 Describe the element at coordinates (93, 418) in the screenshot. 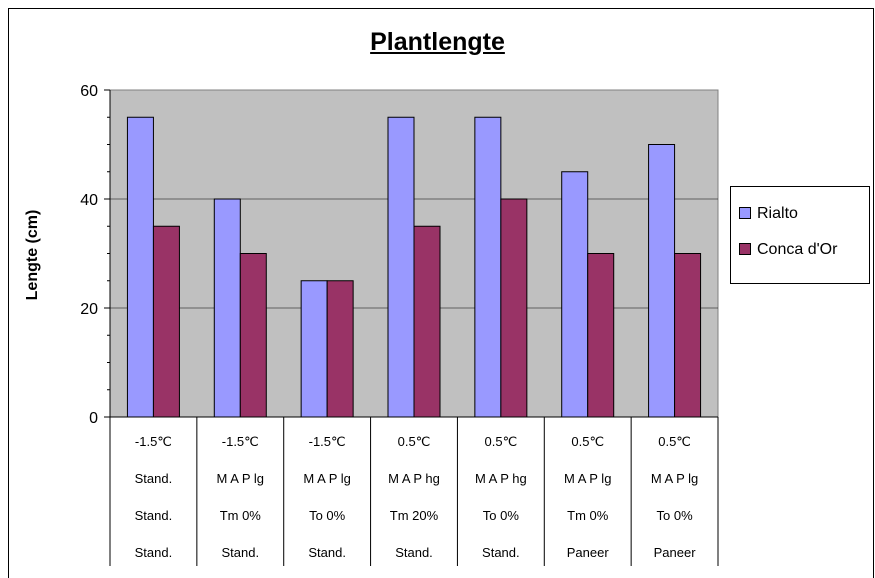

I see `y-tick-label: 0` at that location.